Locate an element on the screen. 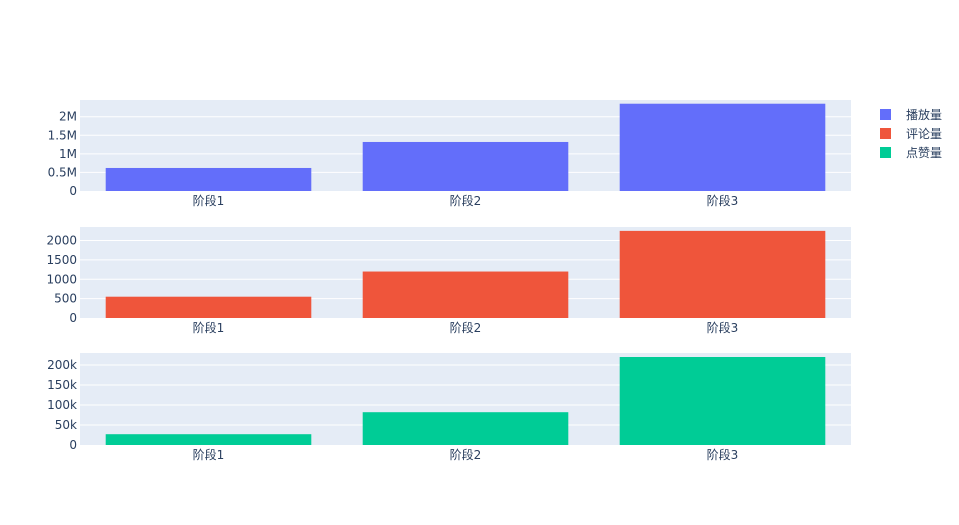 This screenshot has height=525, width=959. y-tick-label-comments-0: 0 is located at coordinates (73, 318).